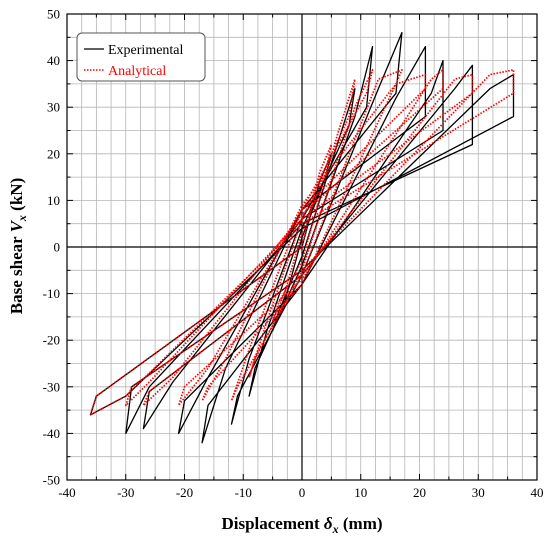 The image size is (550, 543). Describe the element at coordinates (51, 293) in the screenshot. I see `y-tick-label: -10` at that location.